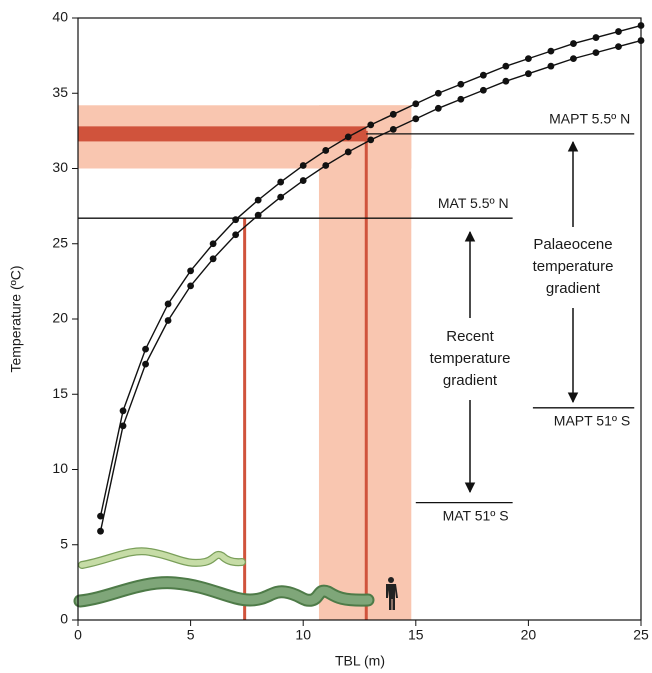 The height and width of the screenshot is (673, 652). Describe the element at coordinates (60, 393) in the screenshot. I see `y-tick-label: 15` at that location.